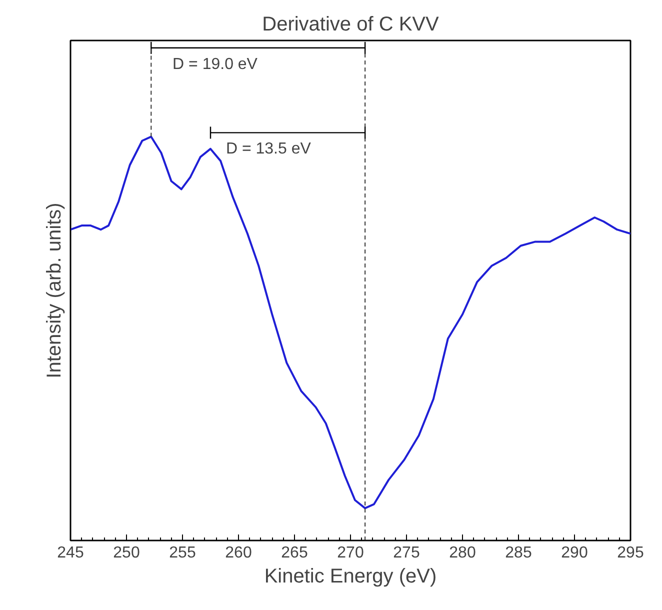 The height and width of the screenshot is (610, 662). Describe the element at coordinates (269, 149) in the screenshot. I see `annotation: D = 13.5 eV` at that location.